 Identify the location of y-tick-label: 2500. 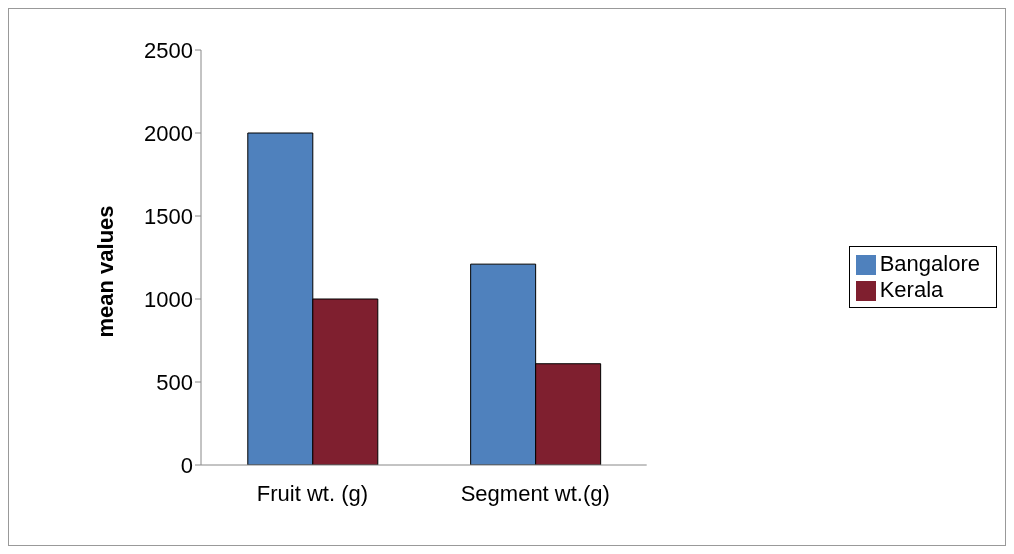
(168, 50).